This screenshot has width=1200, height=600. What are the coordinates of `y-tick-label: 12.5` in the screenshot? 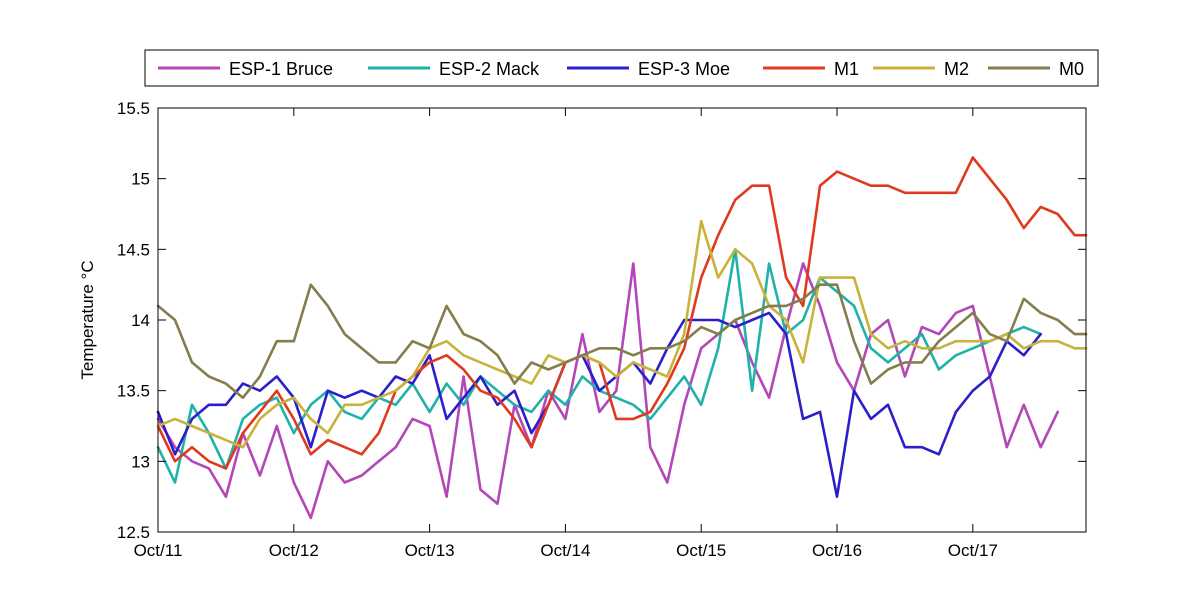 It's located at (133, 532).